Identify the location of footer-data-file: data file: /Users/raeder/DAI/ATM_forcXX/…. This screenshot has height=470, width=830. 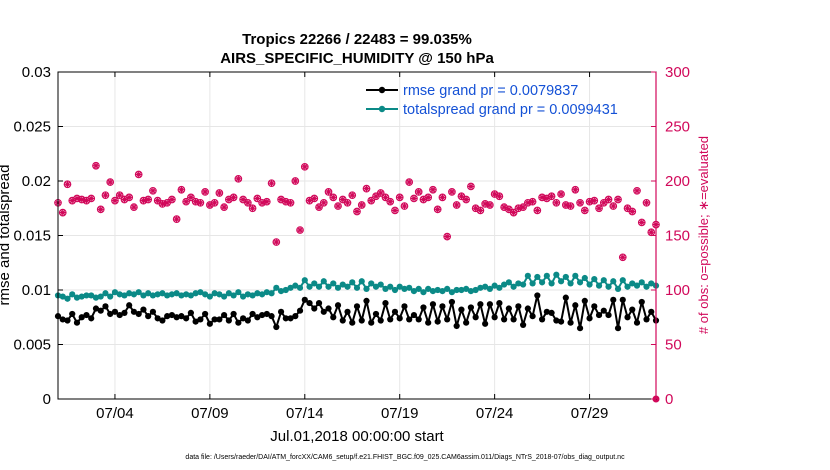
(405, 457).